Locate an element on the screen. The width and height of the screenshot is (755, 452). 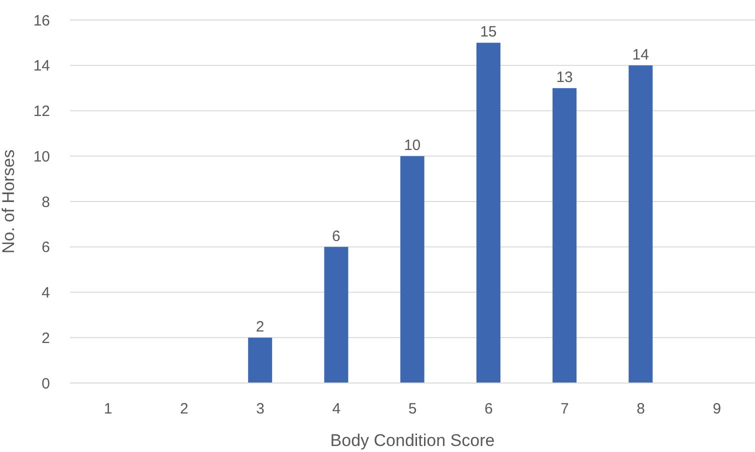
x-tick-label: 4 is located at coordinates (336, 409).